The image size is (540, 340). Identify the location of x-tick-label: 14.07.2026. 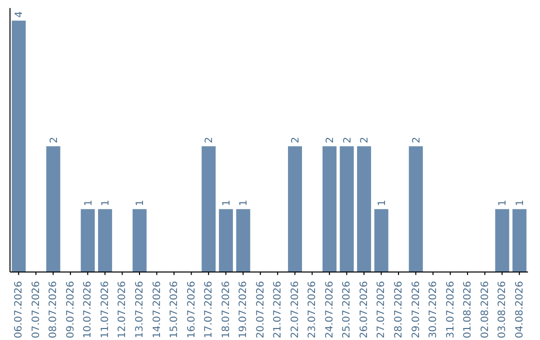
(157, 309).